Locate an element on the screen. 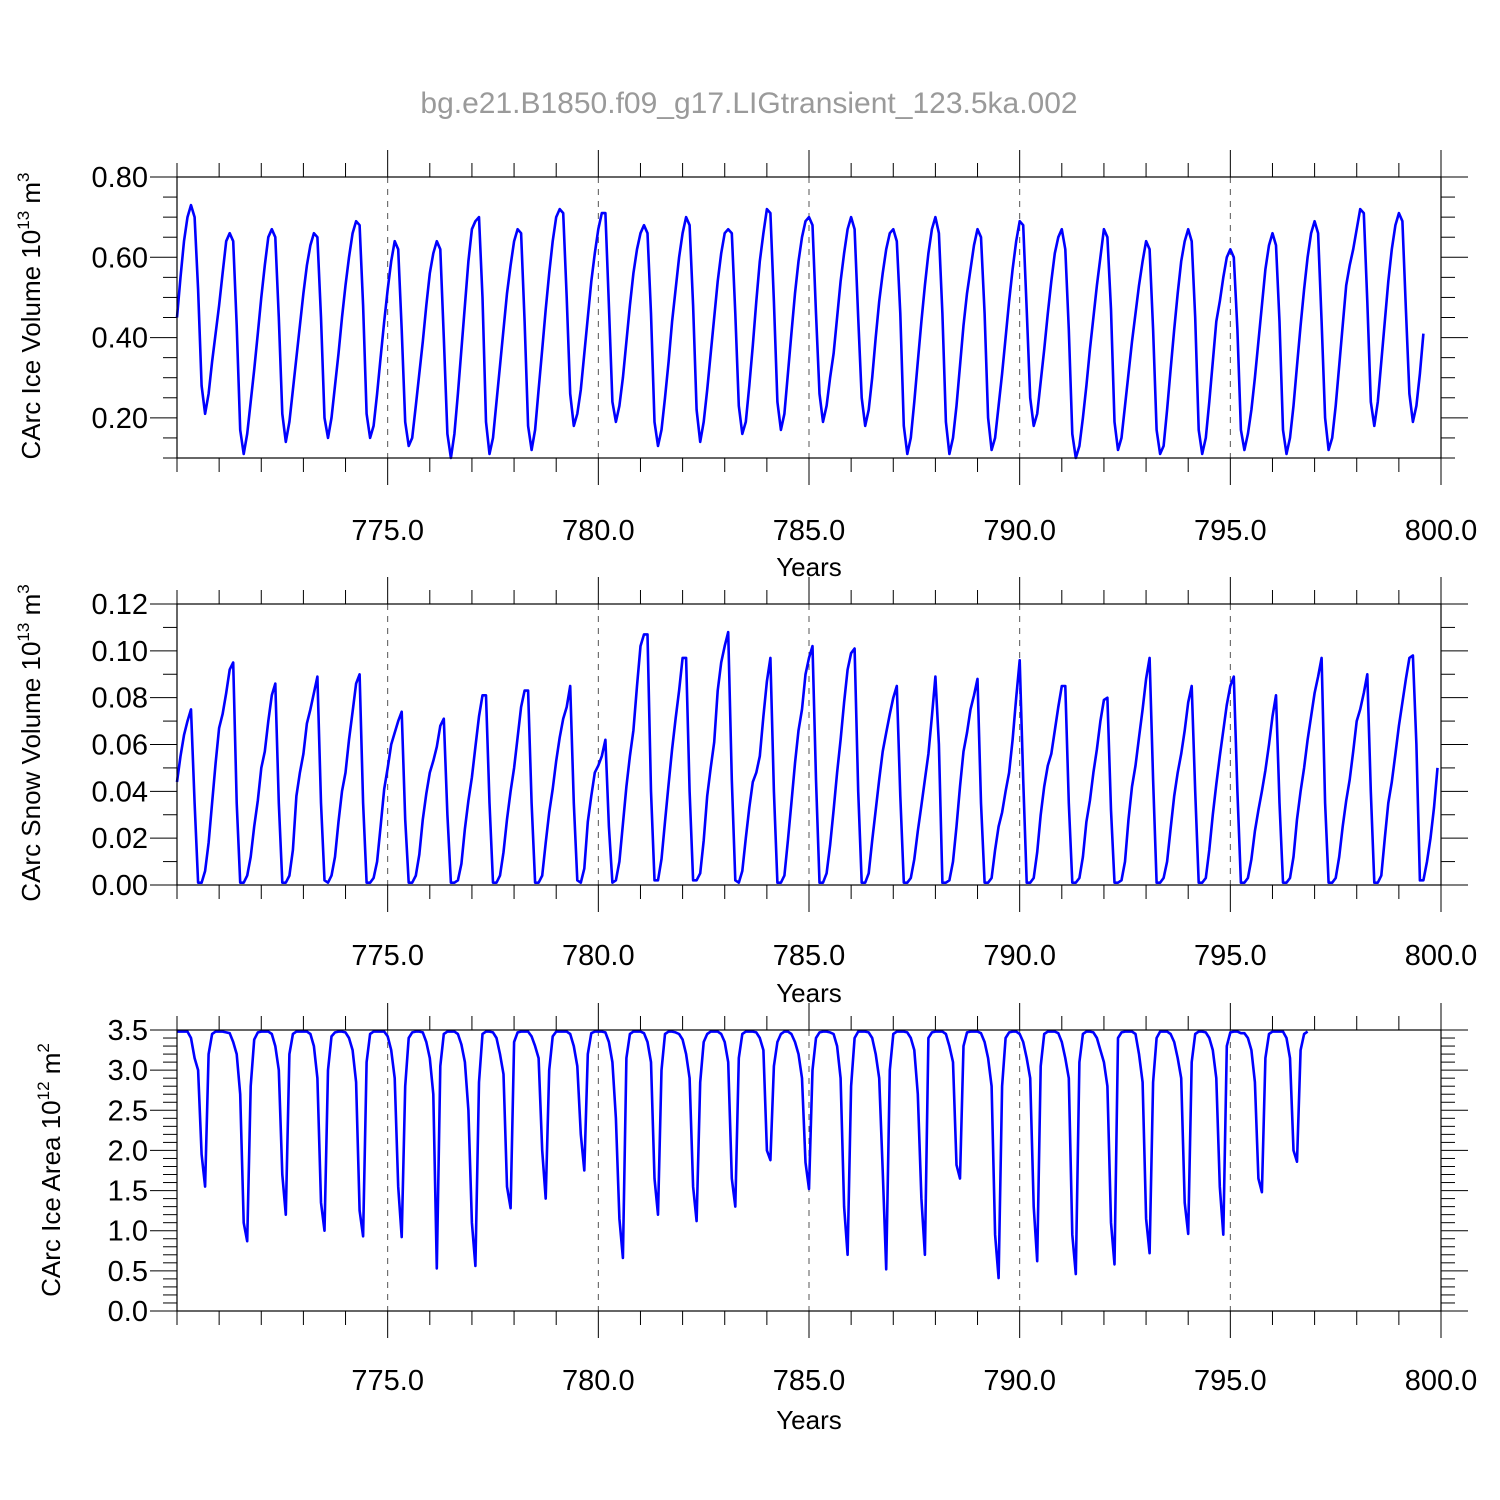  ice-volume-y-axis-label: CArc Ice Volume 1013 m3 is located at coordinates (30, 315).